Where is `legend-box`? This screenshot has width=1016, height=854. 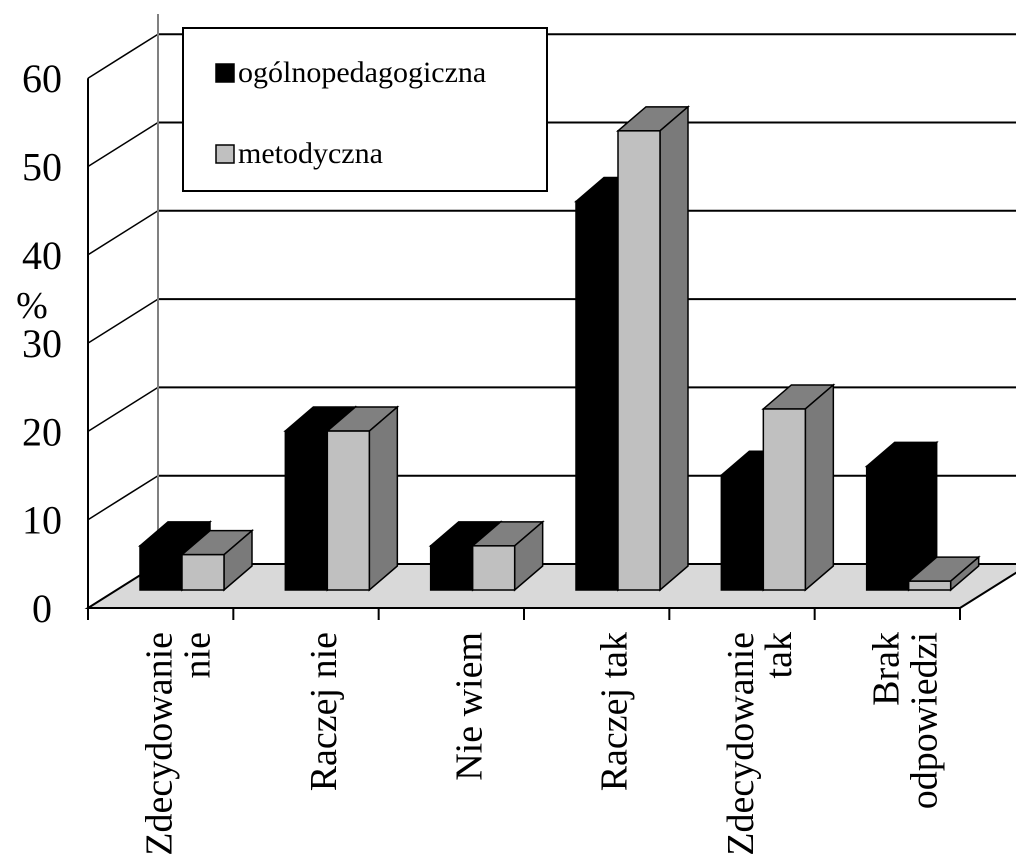
legend-box is located at coordinates (365, 109).